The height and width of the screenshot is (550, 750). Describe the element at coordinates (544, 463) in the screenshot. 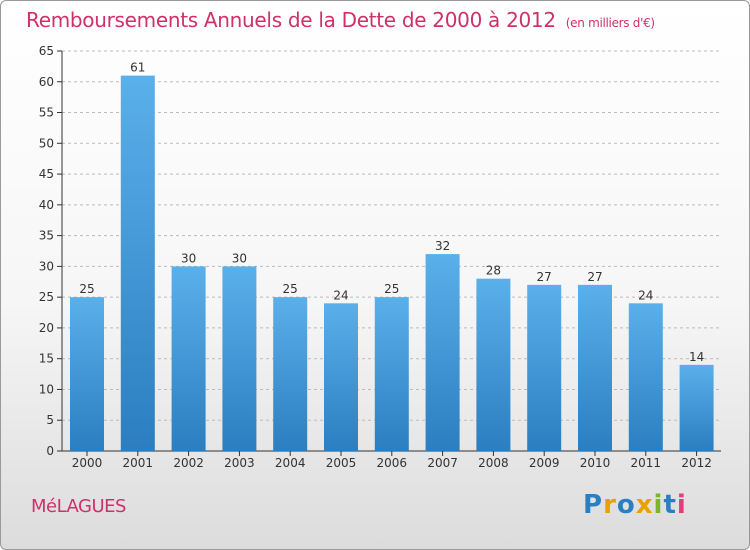

I see `x-tick-label: 2009` at that location.